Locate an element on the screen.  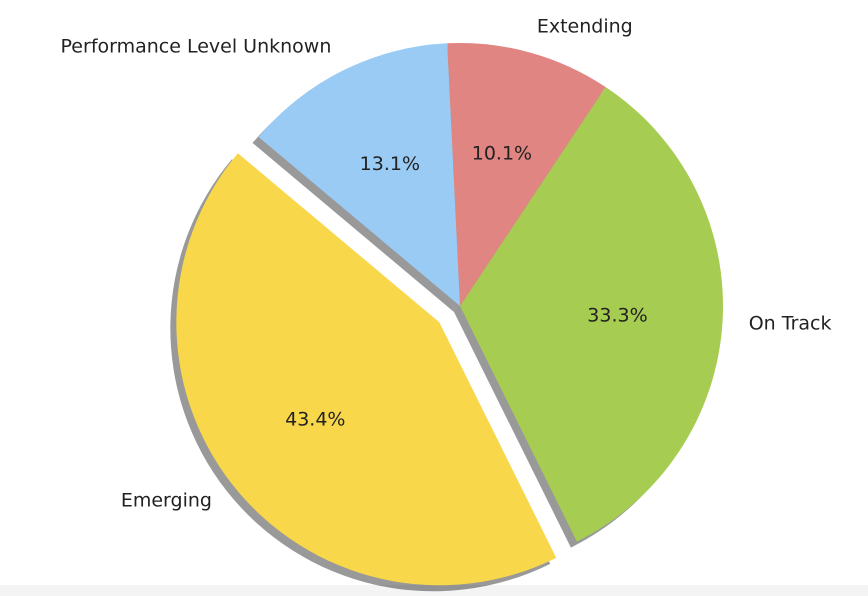
slice-label: Performance Level Unknown is located at coordinates (196, 46).